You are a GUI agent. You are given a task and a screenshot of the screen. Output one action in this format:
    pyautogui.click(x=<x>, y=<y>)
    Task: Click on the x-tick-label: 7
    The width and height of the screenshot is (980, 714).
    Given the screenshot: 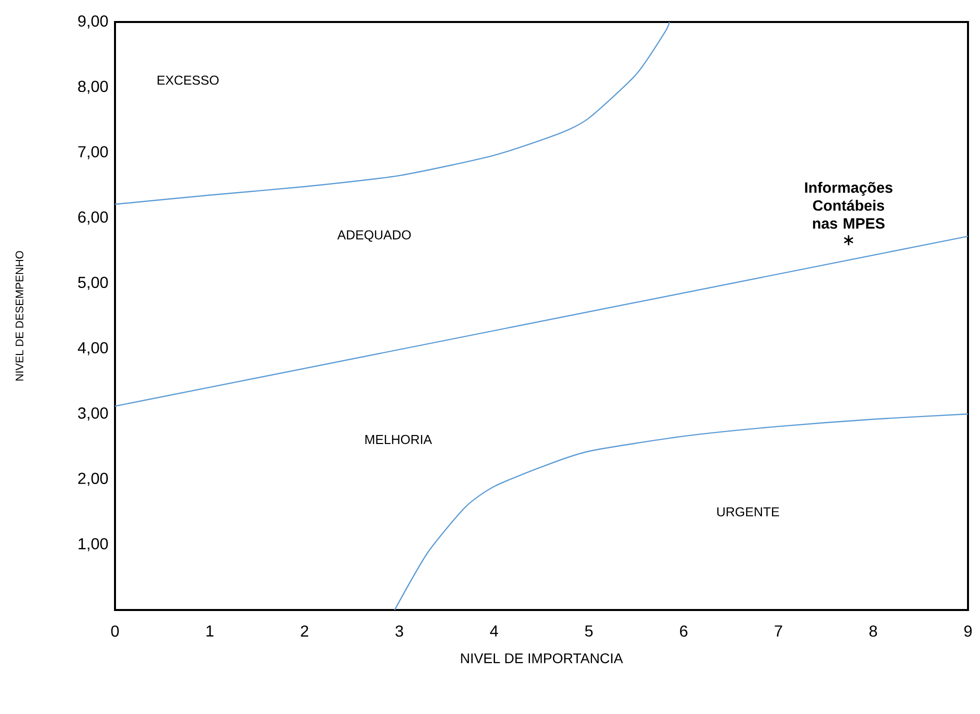 What is the action you would take?
    pyautogui.click(x=778, y=630)
    